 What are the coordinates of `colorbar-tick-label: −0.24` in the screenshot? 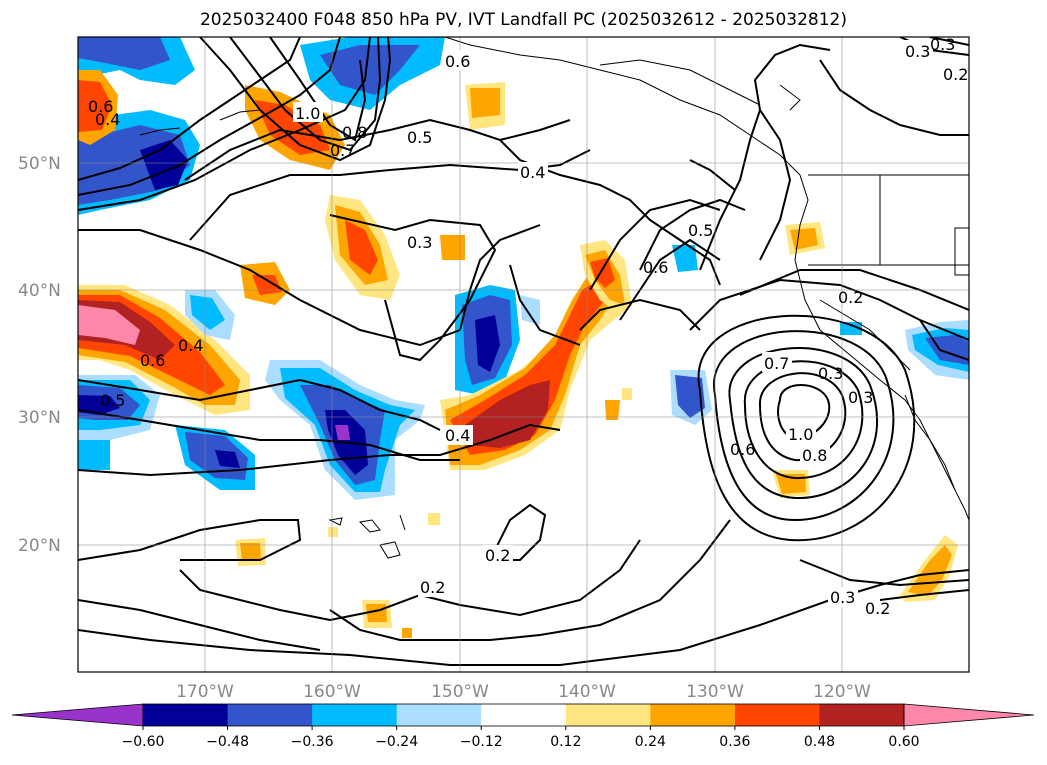 It's located at (396, 742).